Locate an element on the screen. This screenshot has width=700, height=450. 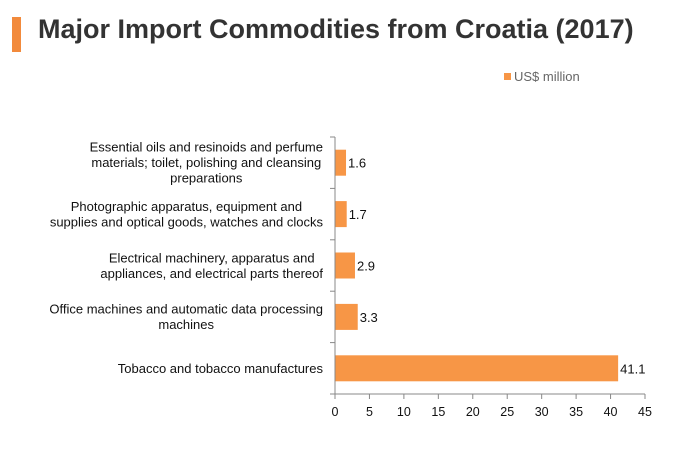
data-label: 1.6 is located at coordinates (357, 163).